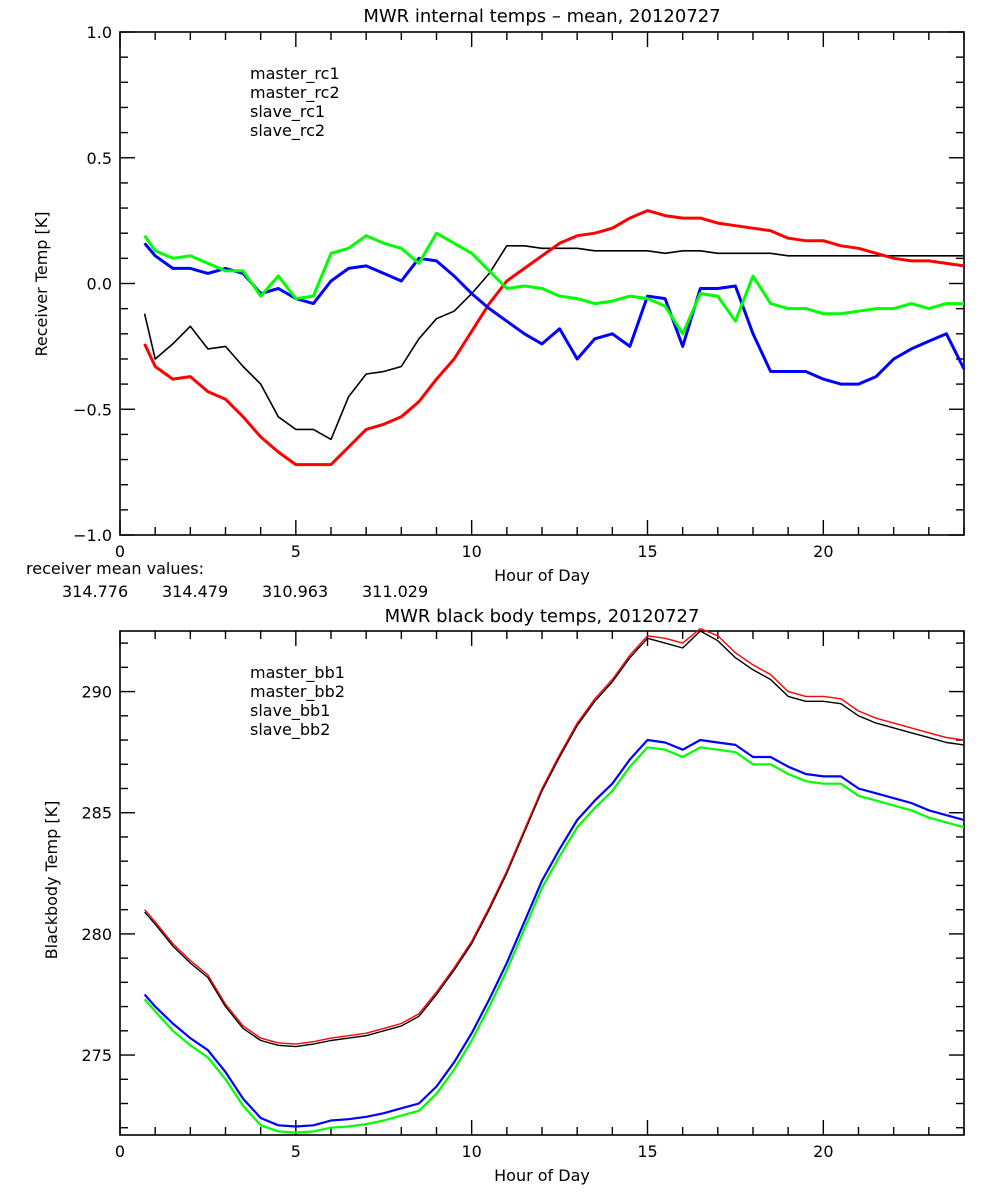  Describe the element at coordinates (96, 813) in the screenshot. I see `y-tick-label: 285` at that location.